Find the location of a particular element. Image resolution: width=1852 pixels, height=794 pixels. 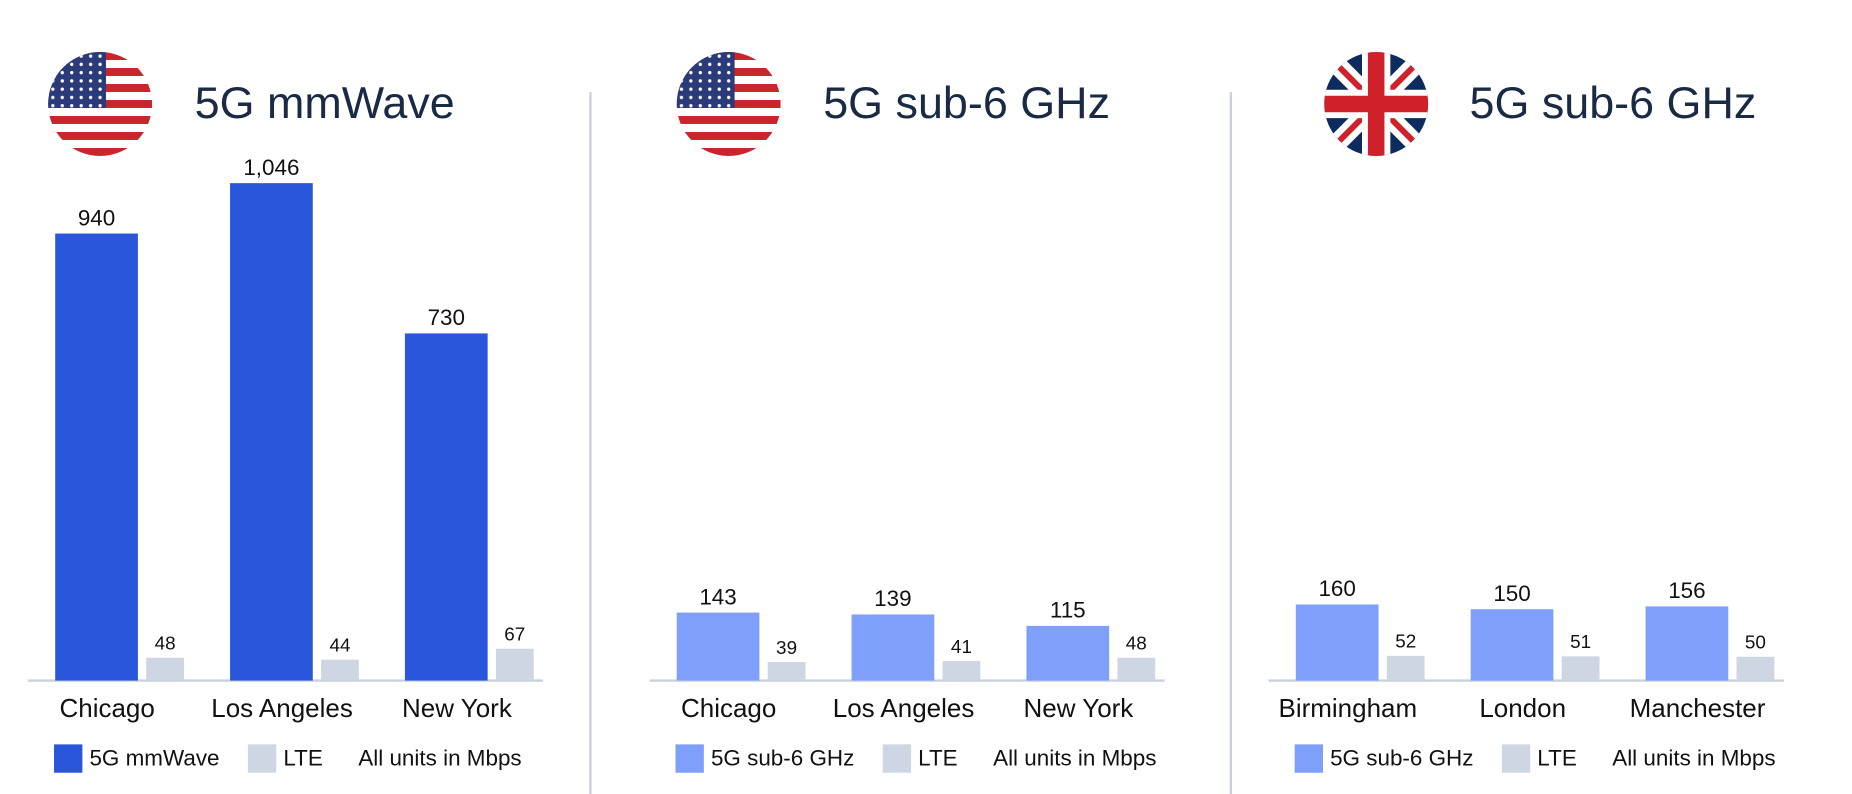

value-label: 139 is located at coordinates (892, 598).